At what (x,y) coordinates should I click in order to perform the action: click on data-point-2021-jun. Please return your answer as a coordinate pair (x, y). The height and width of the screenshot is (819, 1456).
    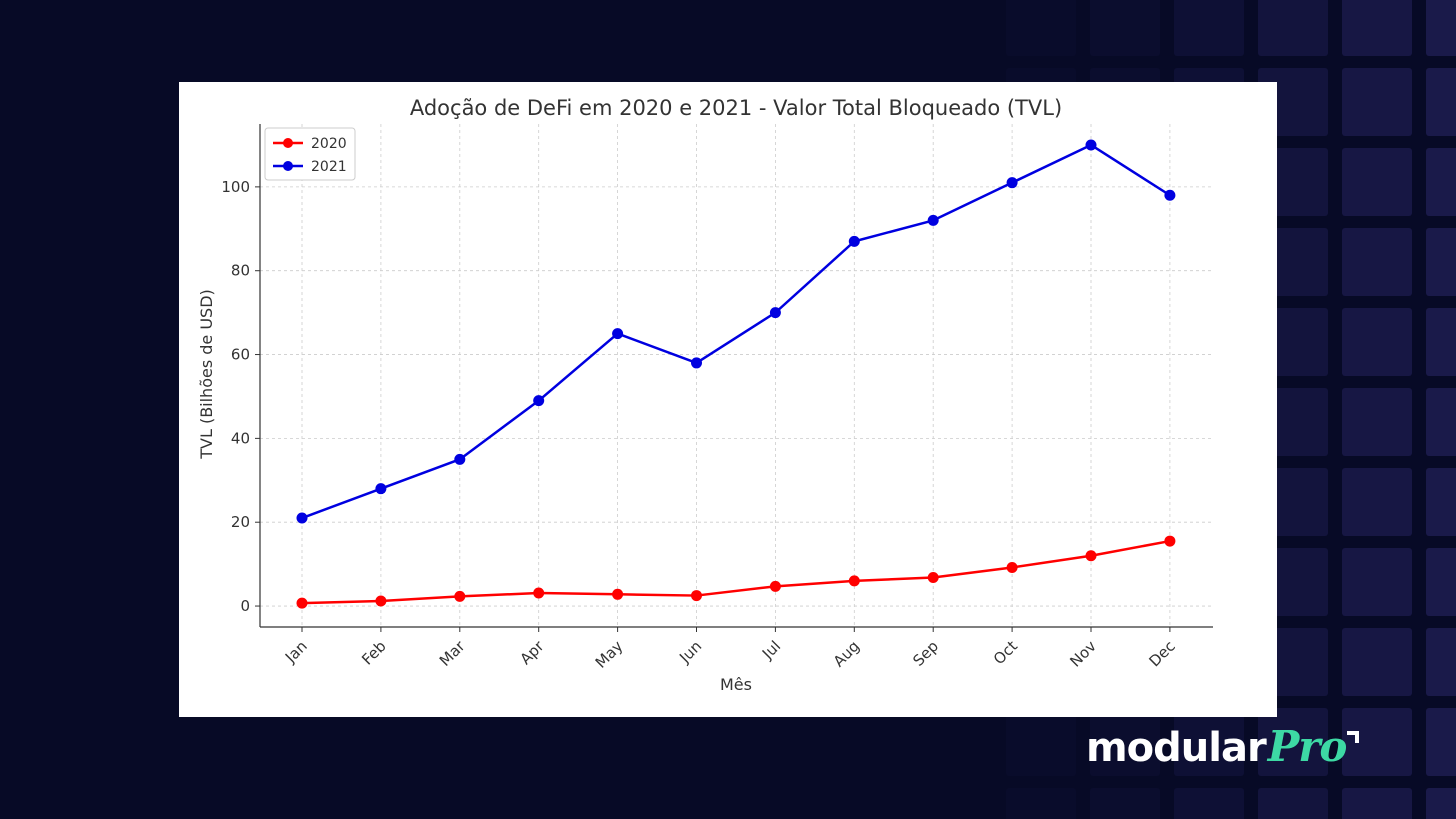
    Looking at the image, I should click on (696, 363).